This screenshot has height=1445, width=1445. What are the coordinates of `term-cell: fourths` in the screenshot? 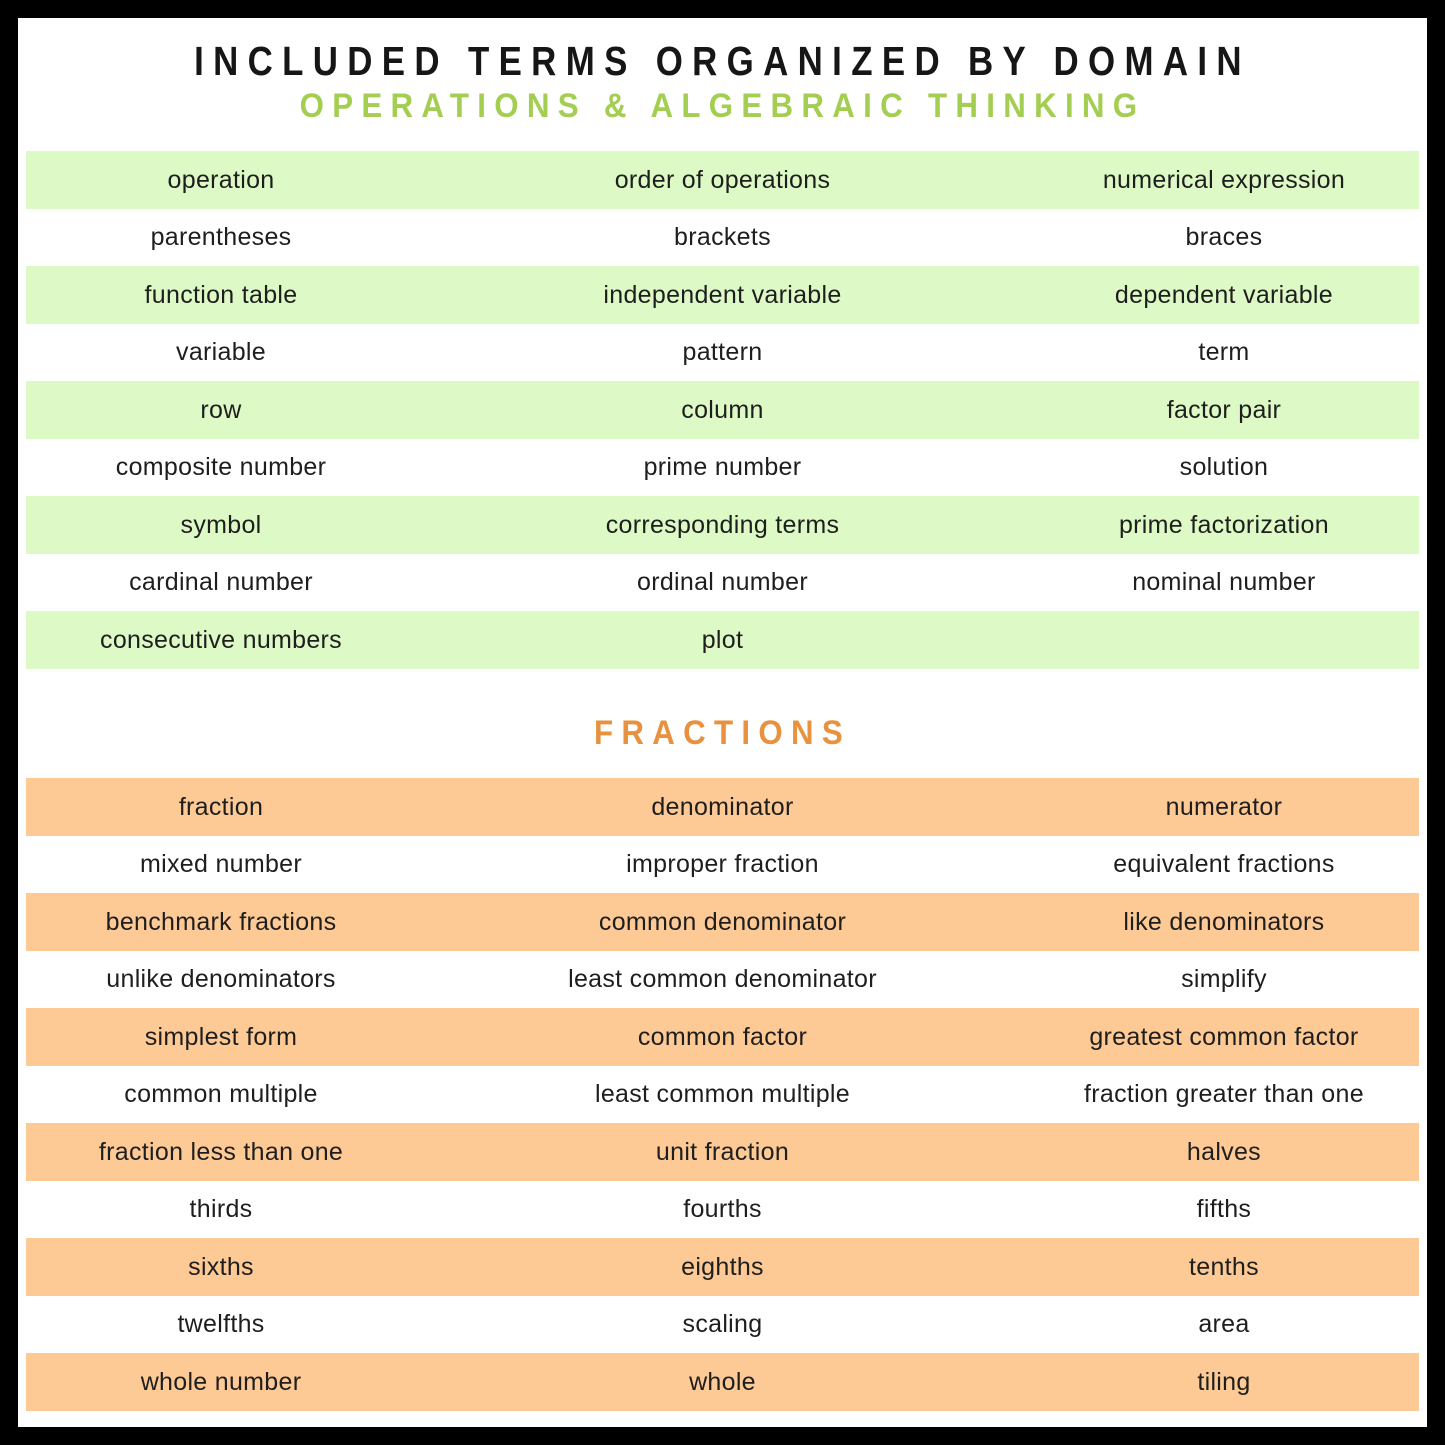 It's located at (722, 1209).